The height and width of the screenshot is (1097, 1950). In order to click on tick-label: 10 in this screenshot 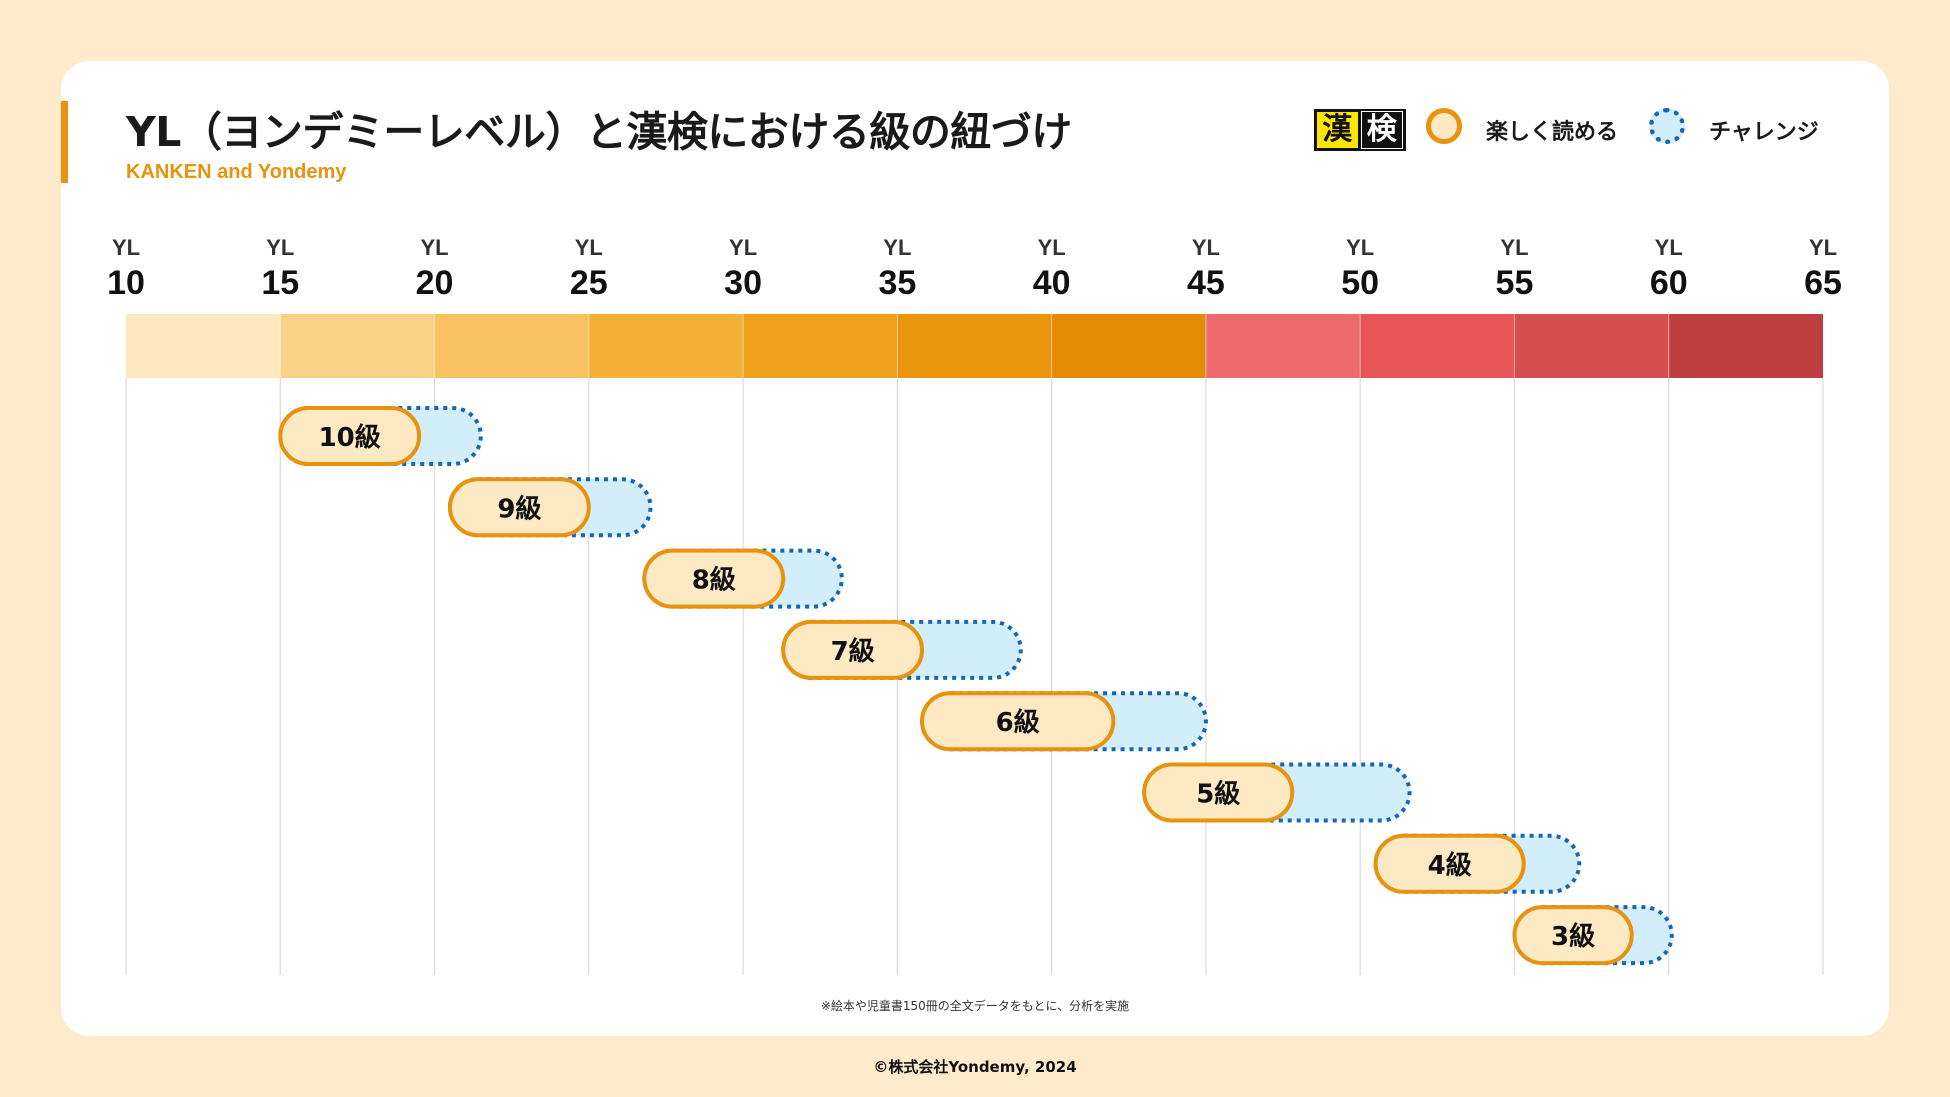, I will do `click(126, 283)`.